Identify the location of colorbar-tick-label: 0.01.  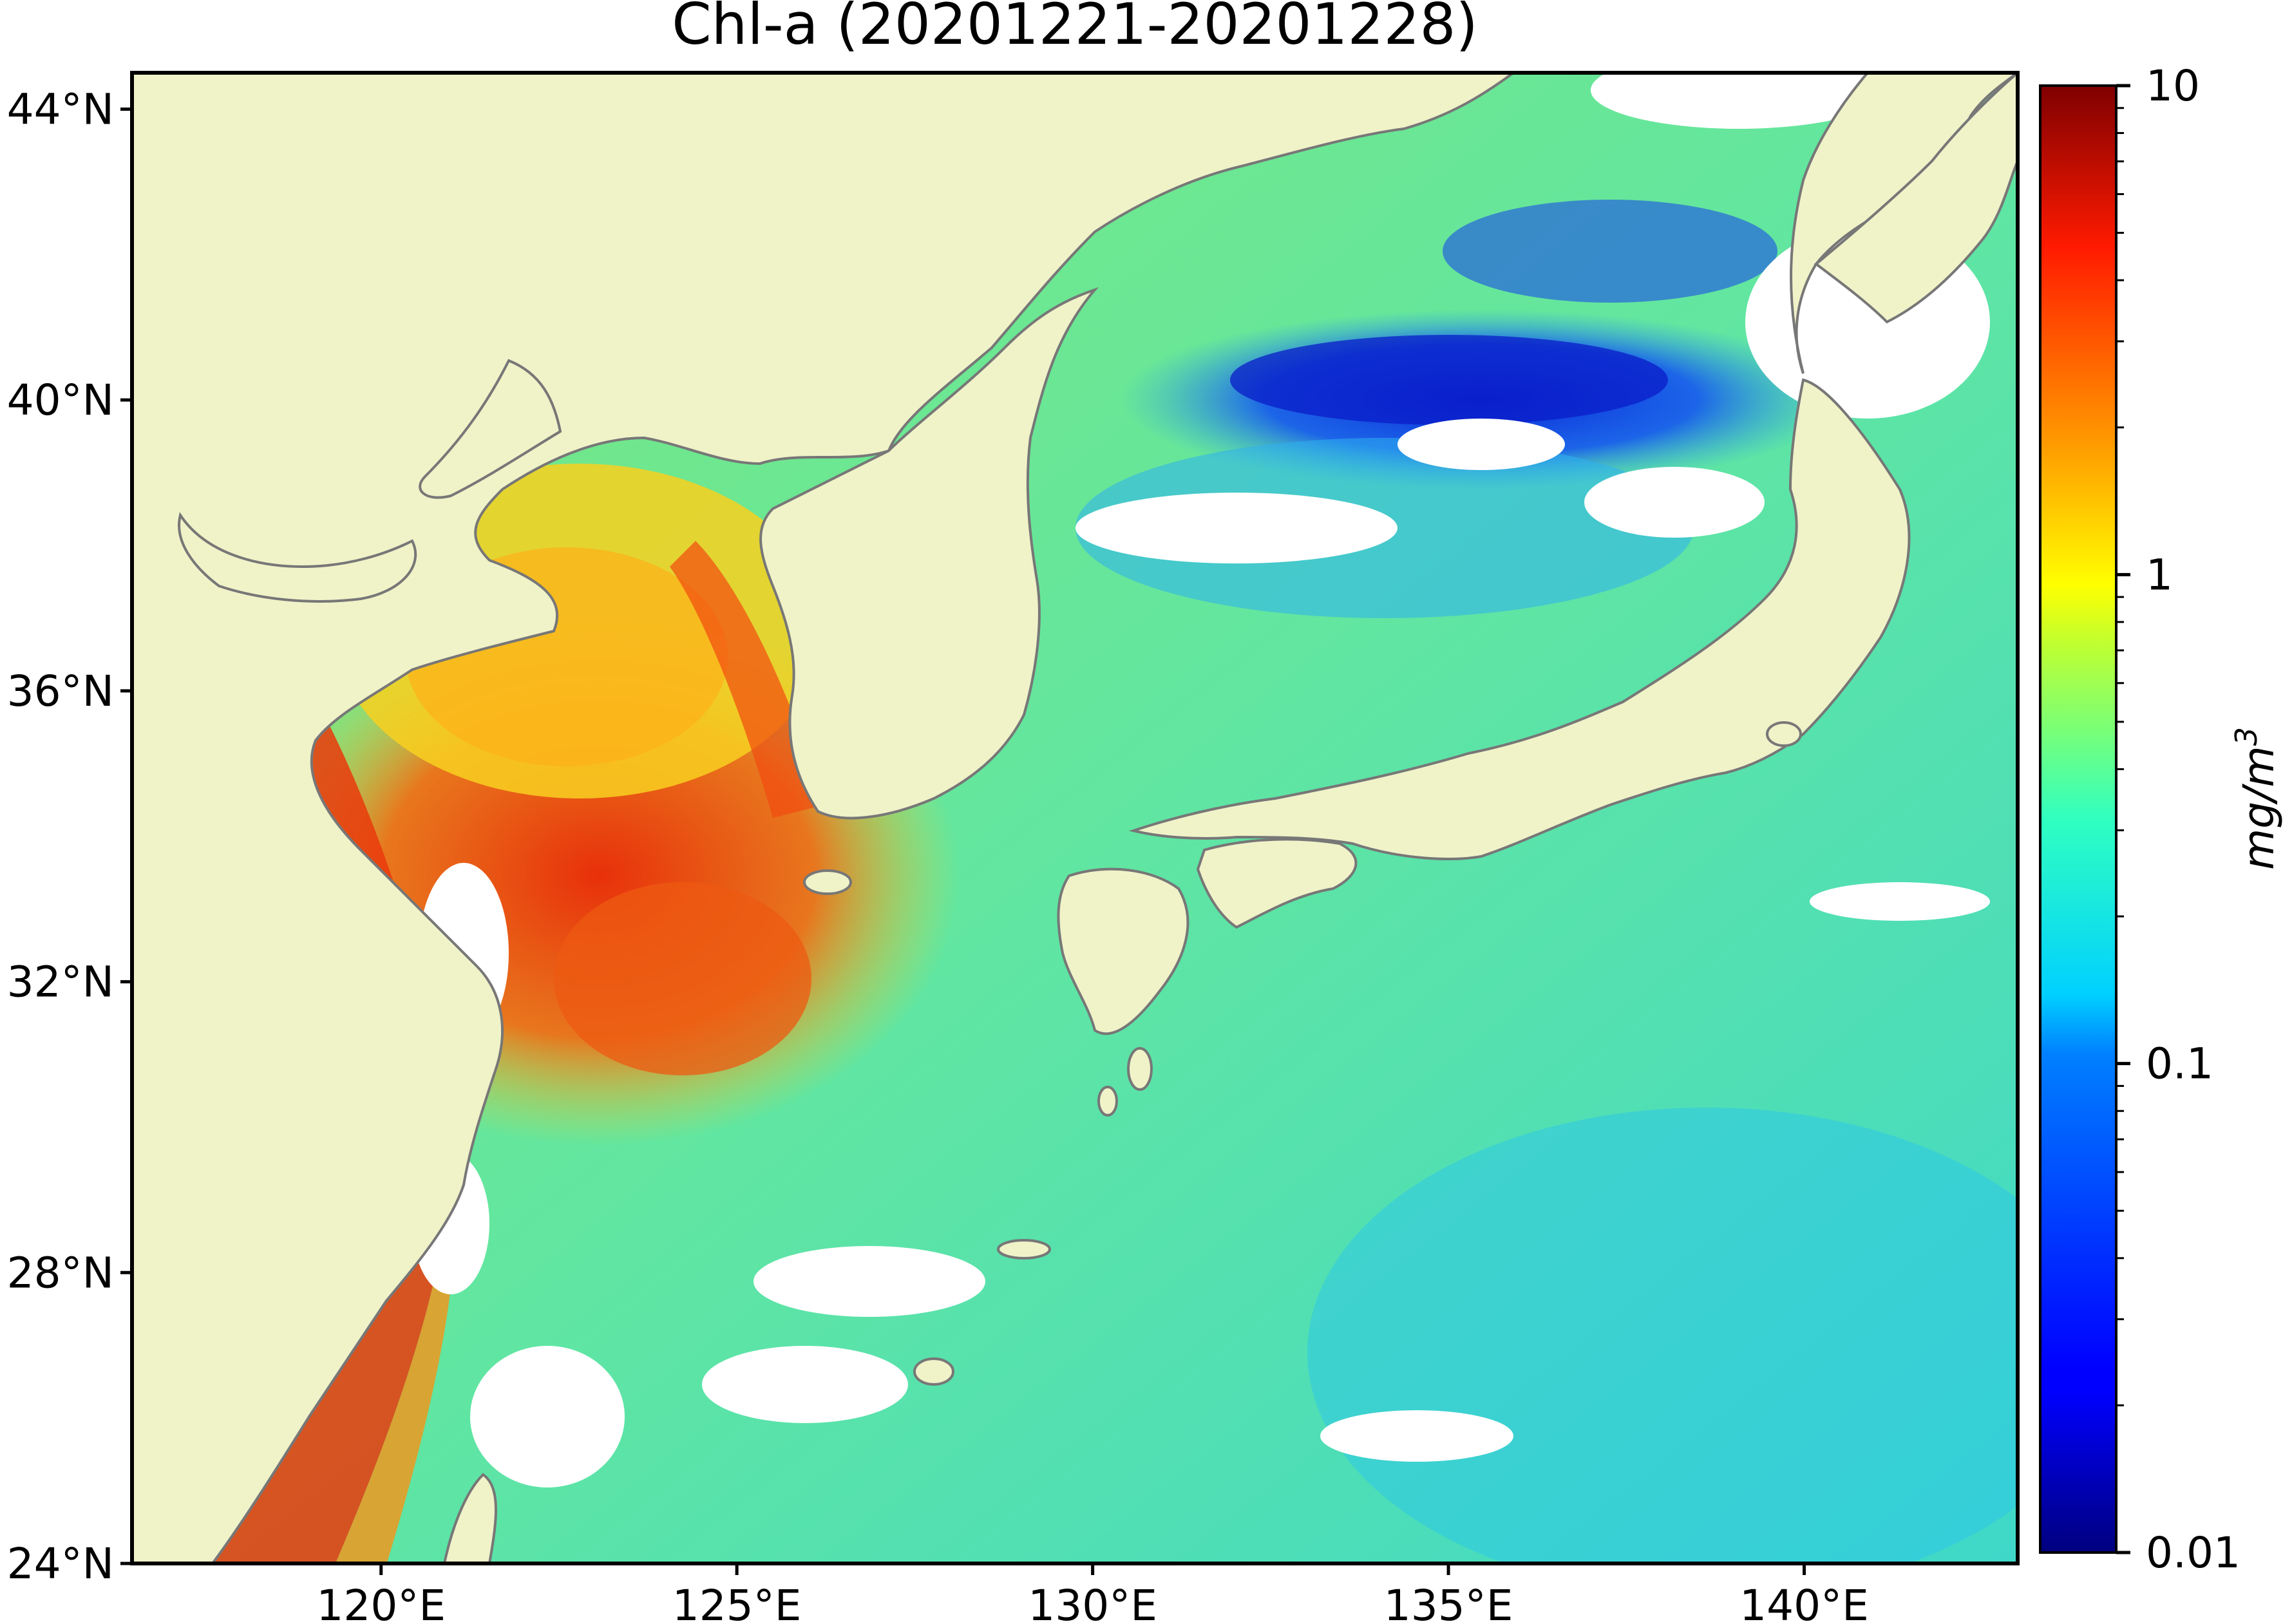
(2193, 1553).